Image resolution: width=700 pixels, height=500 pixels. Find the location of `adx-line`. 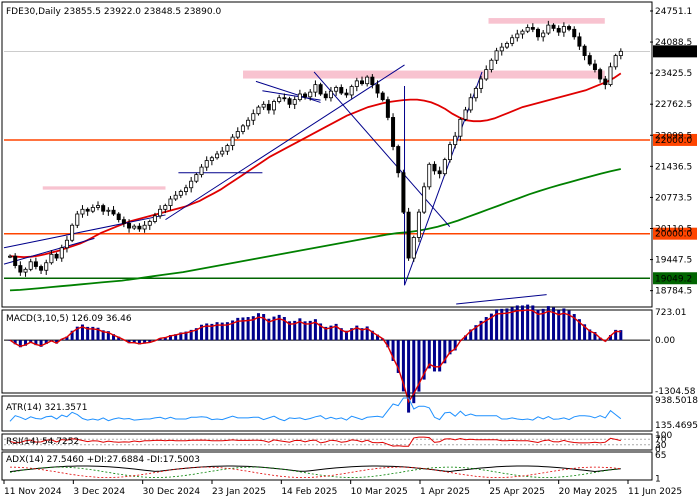

adx-line is located at coordinates (315, 469).